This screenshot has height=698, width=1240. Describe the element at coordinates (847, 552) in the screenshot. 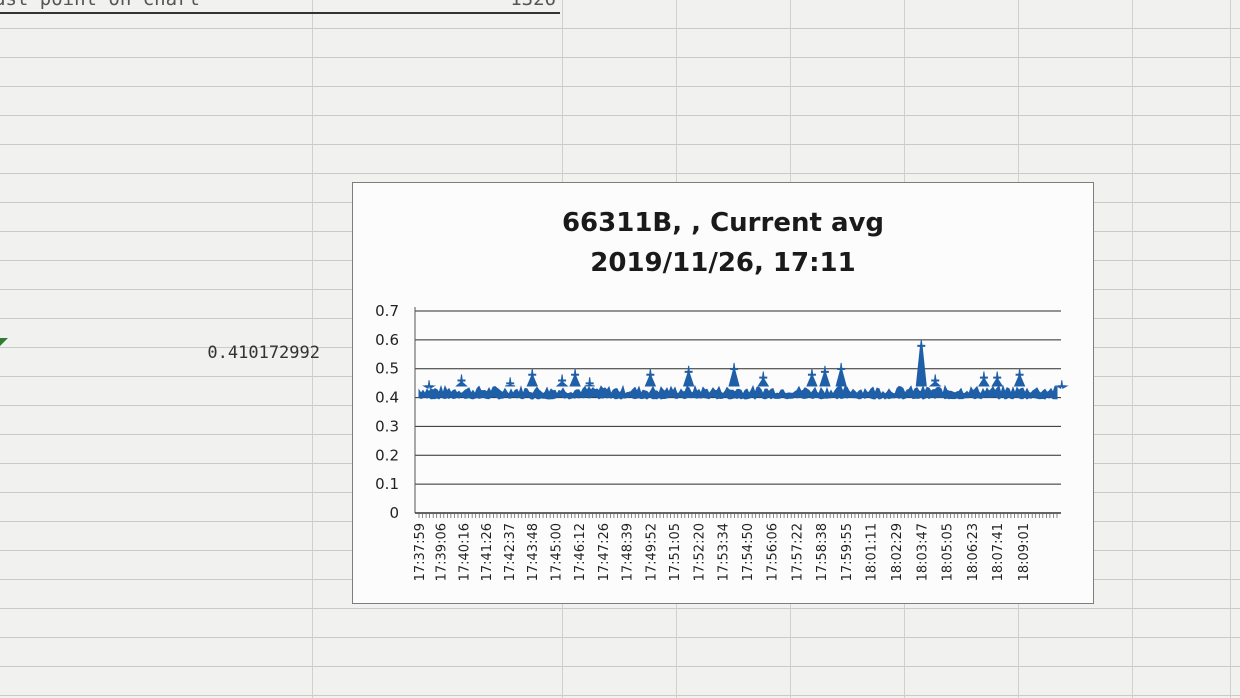

I see `x-tick-label: 17:59:55` at that location.